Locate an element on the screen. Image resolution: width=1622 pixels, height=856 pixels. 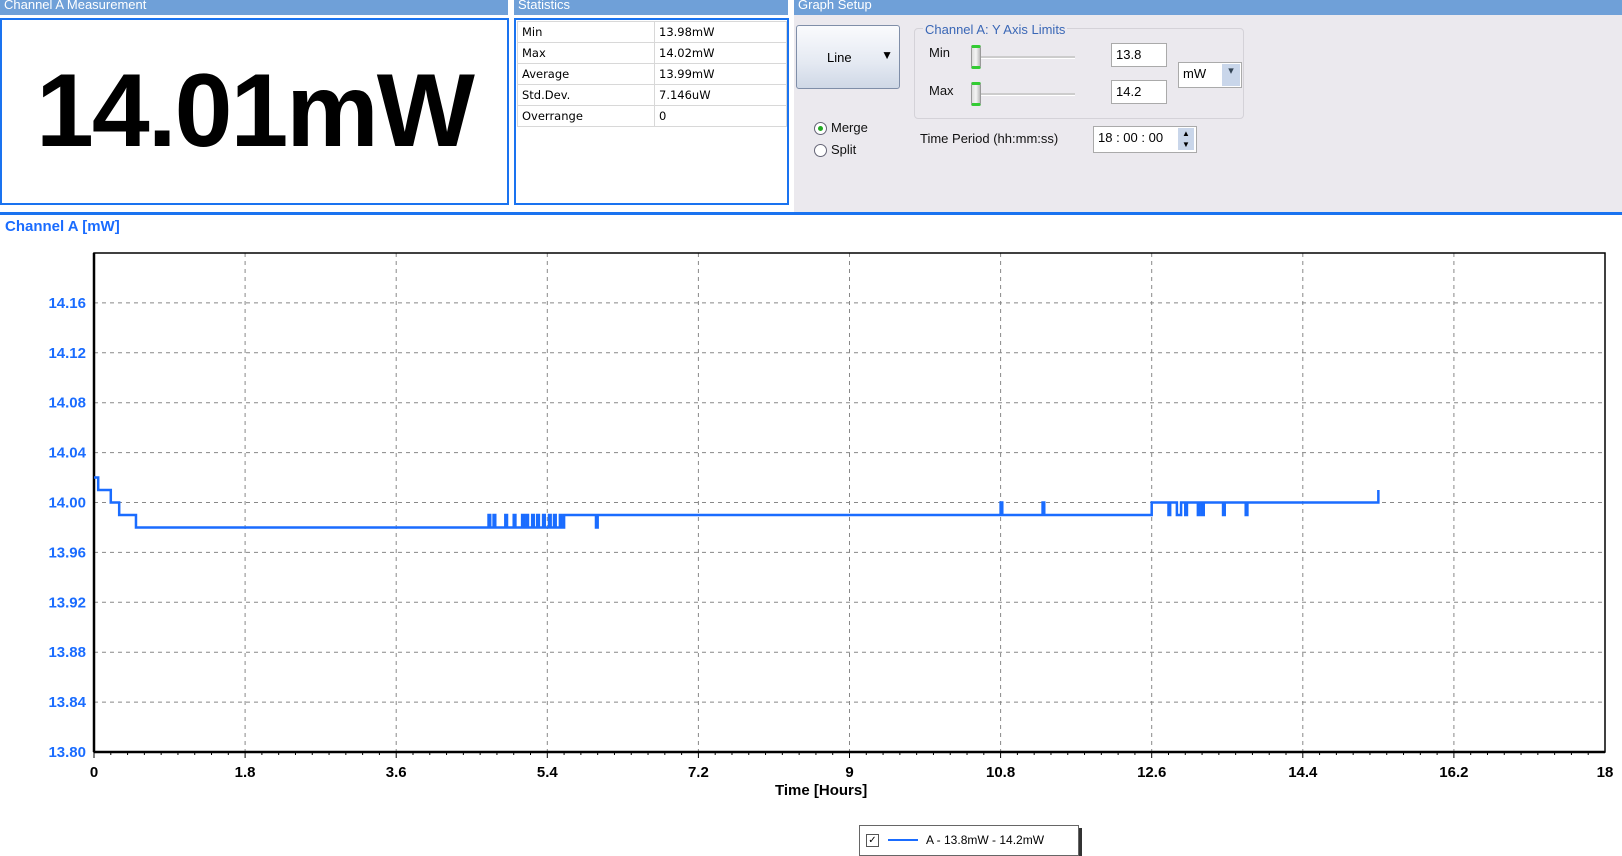
x-tick-label: 12.6 is located at coordinates (1151, 772).